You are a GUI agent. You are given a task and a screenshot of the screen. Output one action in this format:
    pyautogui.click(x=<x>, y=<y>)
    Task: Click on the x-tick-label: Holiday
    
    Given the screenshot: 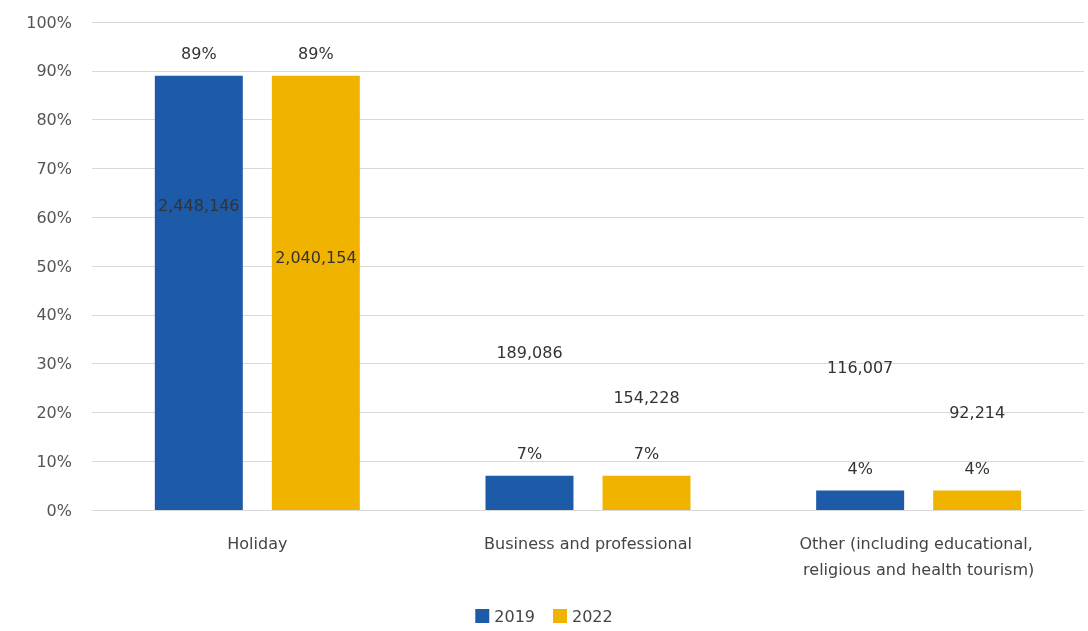 What is the action you would take?
    pyautogui.click(x=257, y=543)
    